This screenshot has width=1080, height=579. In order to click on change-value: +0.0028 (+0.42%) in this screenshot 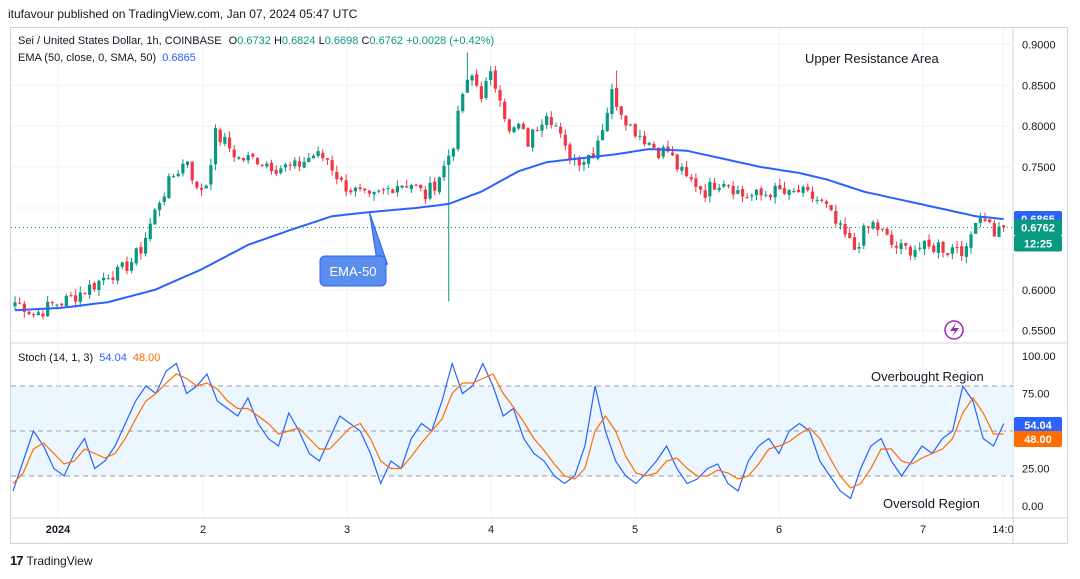, I will do `click(450, 41)`.